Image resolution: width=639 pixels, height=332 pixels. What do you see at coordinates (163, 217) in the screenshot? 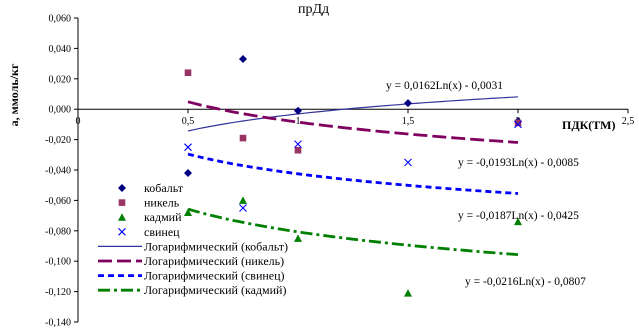
I see `legend-label: кадмий` at bounding box center [163, 217].